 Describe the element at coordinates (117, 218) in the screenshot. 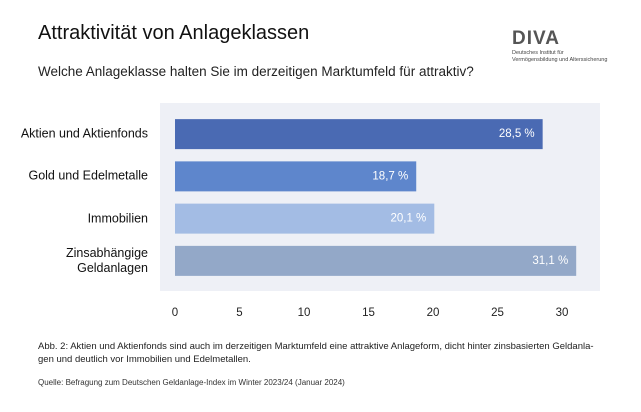

I see `y-tick-label: Immobilien` at that location.